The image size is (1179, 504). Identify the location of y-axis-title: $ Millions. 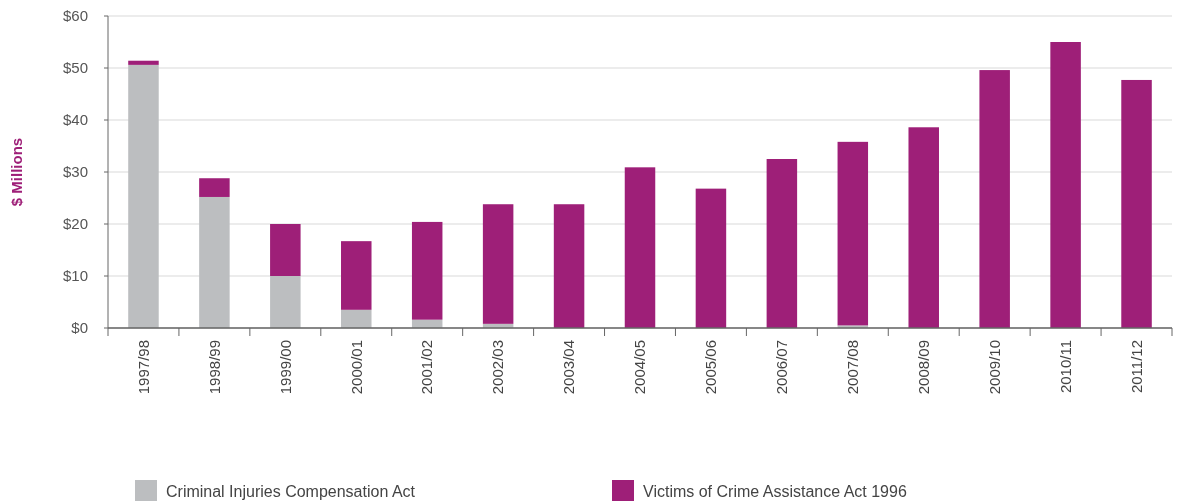
(16, 172).